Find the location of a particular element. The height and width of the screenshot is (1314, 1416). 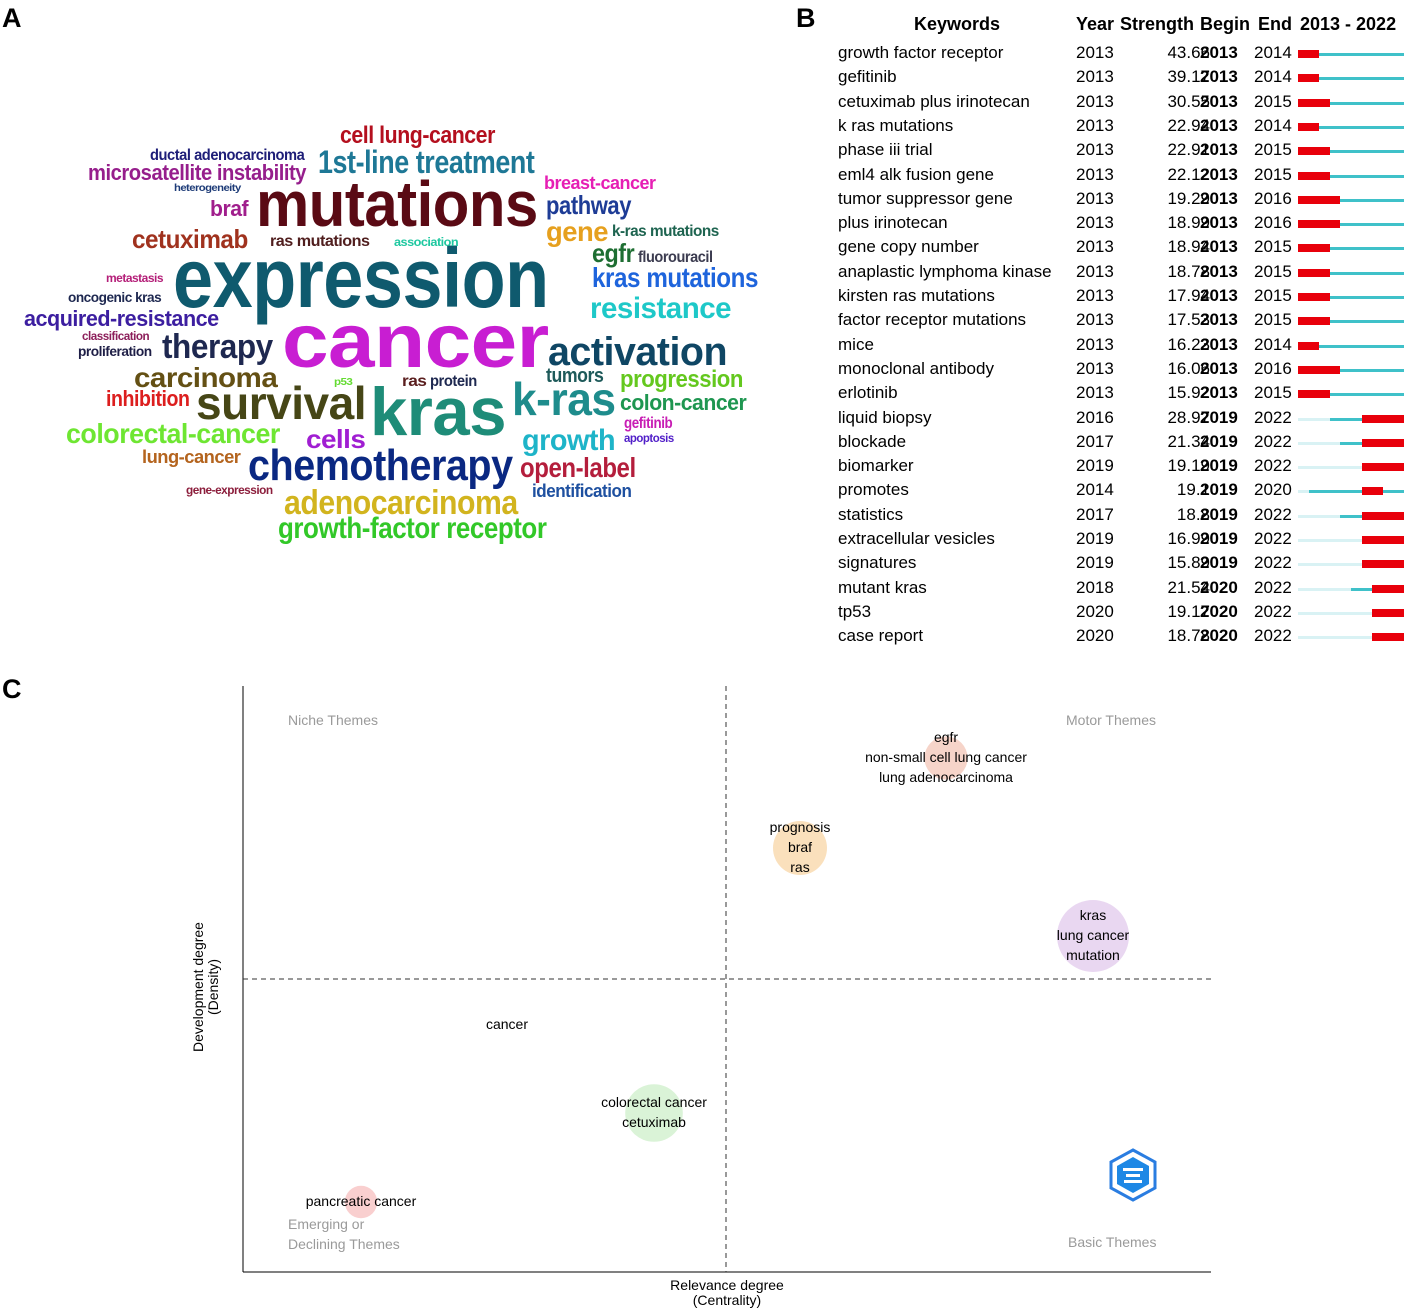

cluster-term-label: colorectal cancer is located at coordinates (654, 1102).